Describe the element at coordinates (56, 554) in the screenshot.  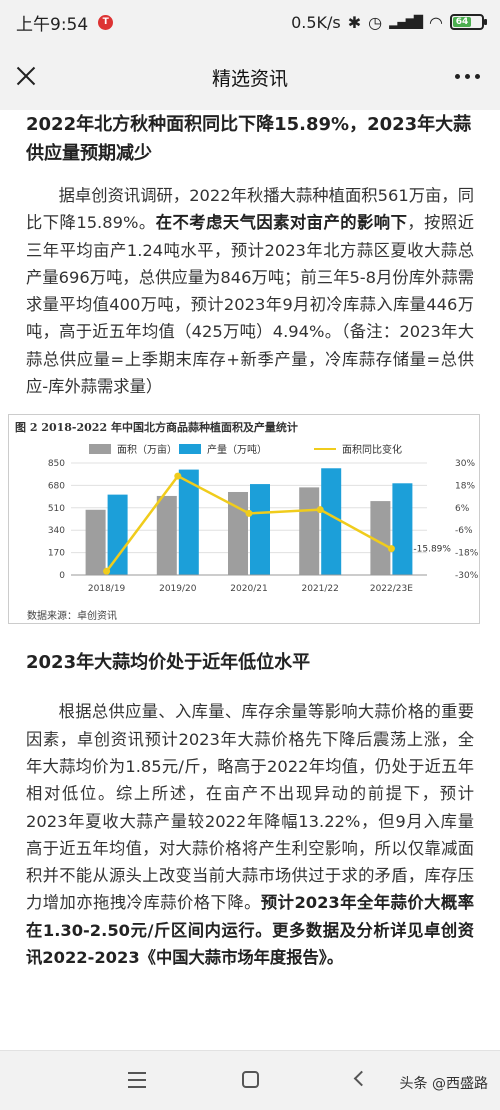
I see `left-tick-label: 170` at that location.